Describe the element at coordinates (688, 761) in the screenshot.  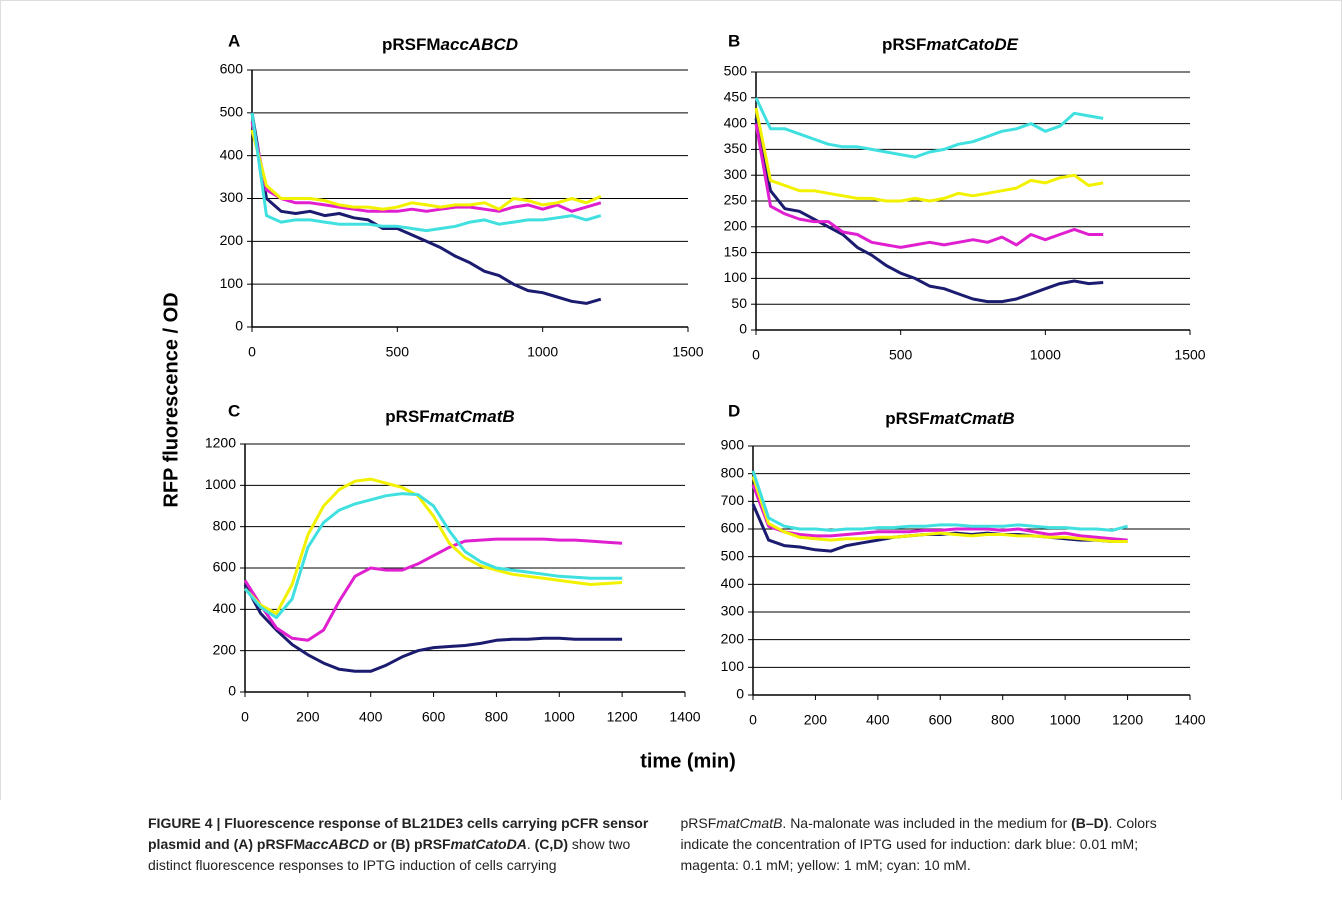
I see `x-axis-label: time (min)` at that location.